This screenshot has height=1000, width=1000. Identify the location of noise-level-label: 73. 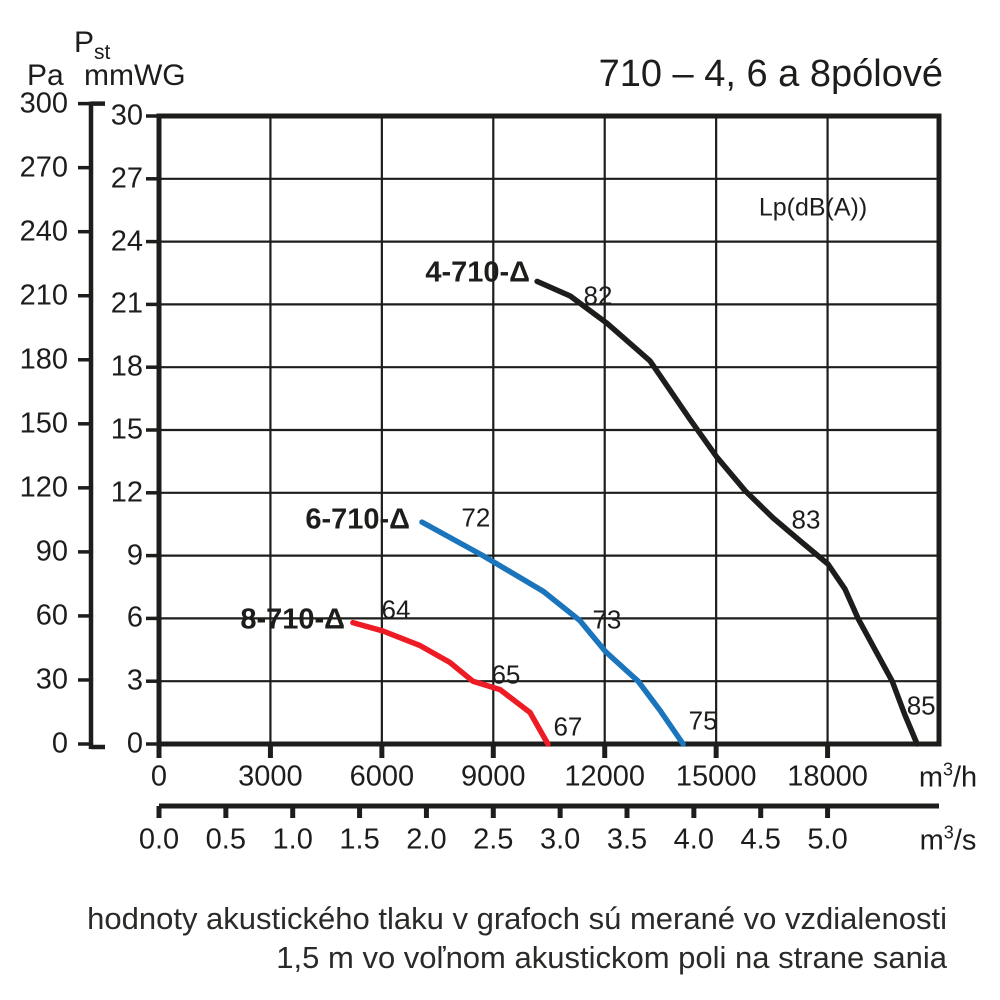
(607, 619).